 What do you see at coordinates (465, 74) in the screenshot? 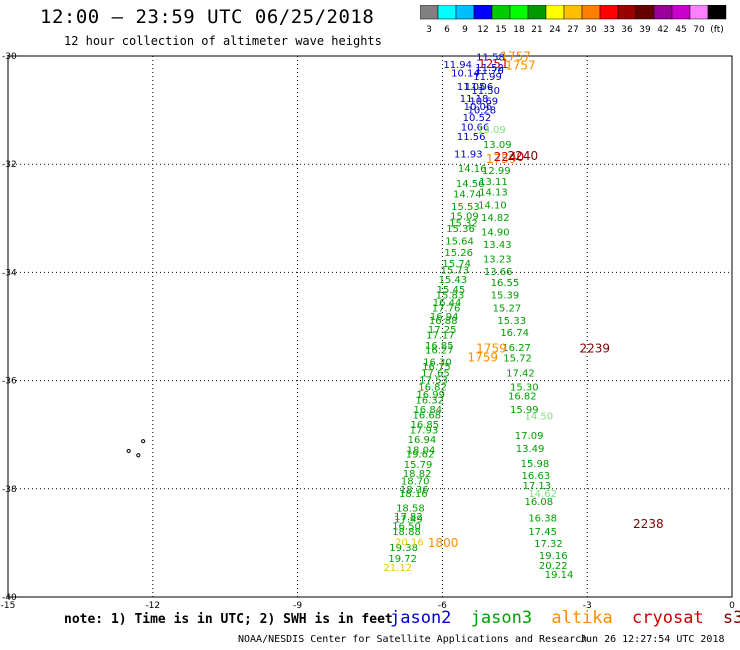
I see `jason2-data-label: 10.14` at bounding box center [465, 74].